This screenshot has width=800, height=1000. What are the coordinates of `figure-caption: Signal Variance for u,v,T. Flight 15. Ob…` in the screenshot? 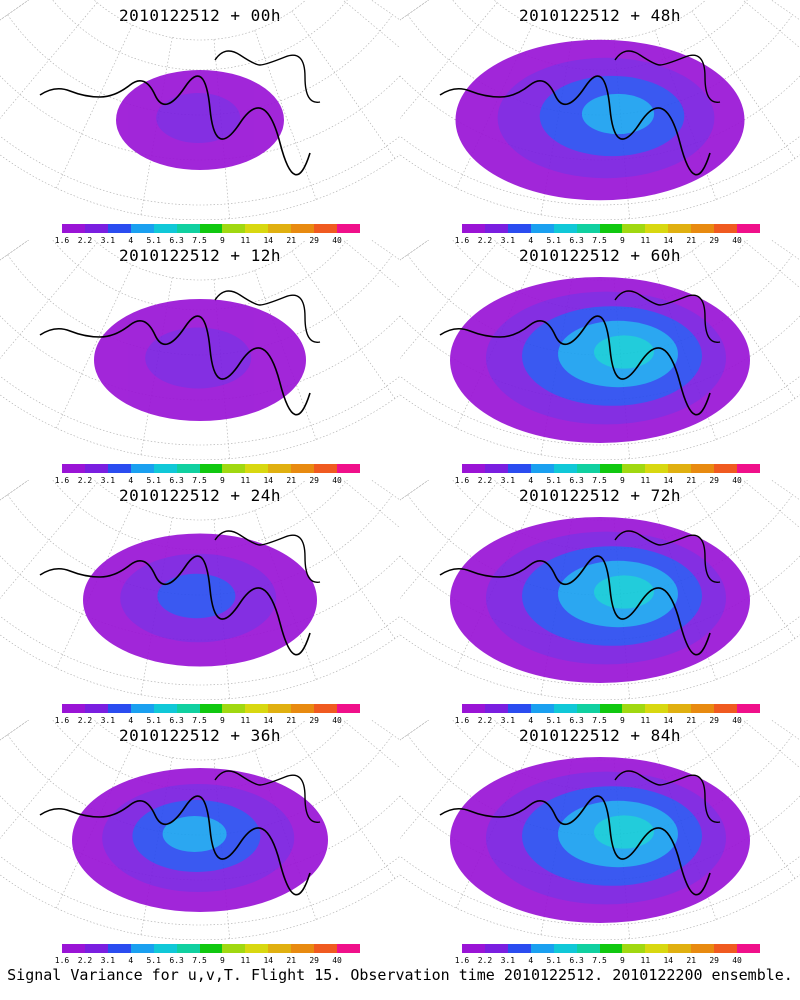 It's located at (400, 975).